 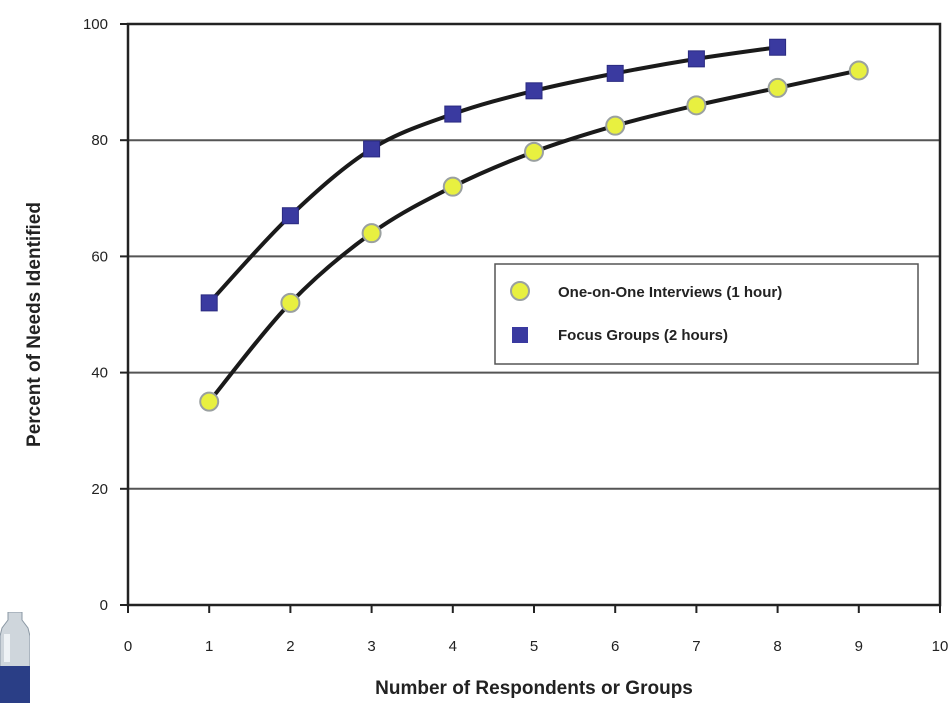 What do you see at coordinates (15, 657) in the screenshot?
I see `bottle-image` at bounding box center [15, 657].